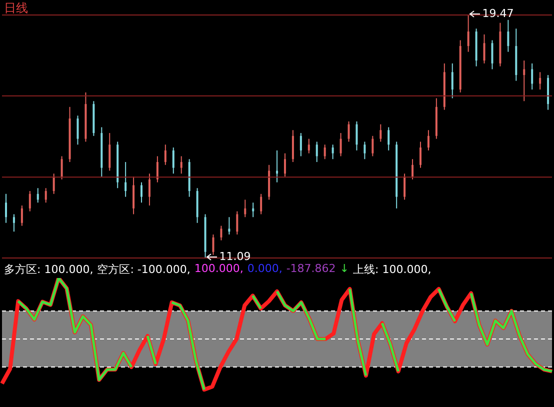 This screenshot has width=554, height=407. What do you see at coordinates (498, 13) in the screenshot?
I see `annotation: 19.47` at bounding box center [498, 13].